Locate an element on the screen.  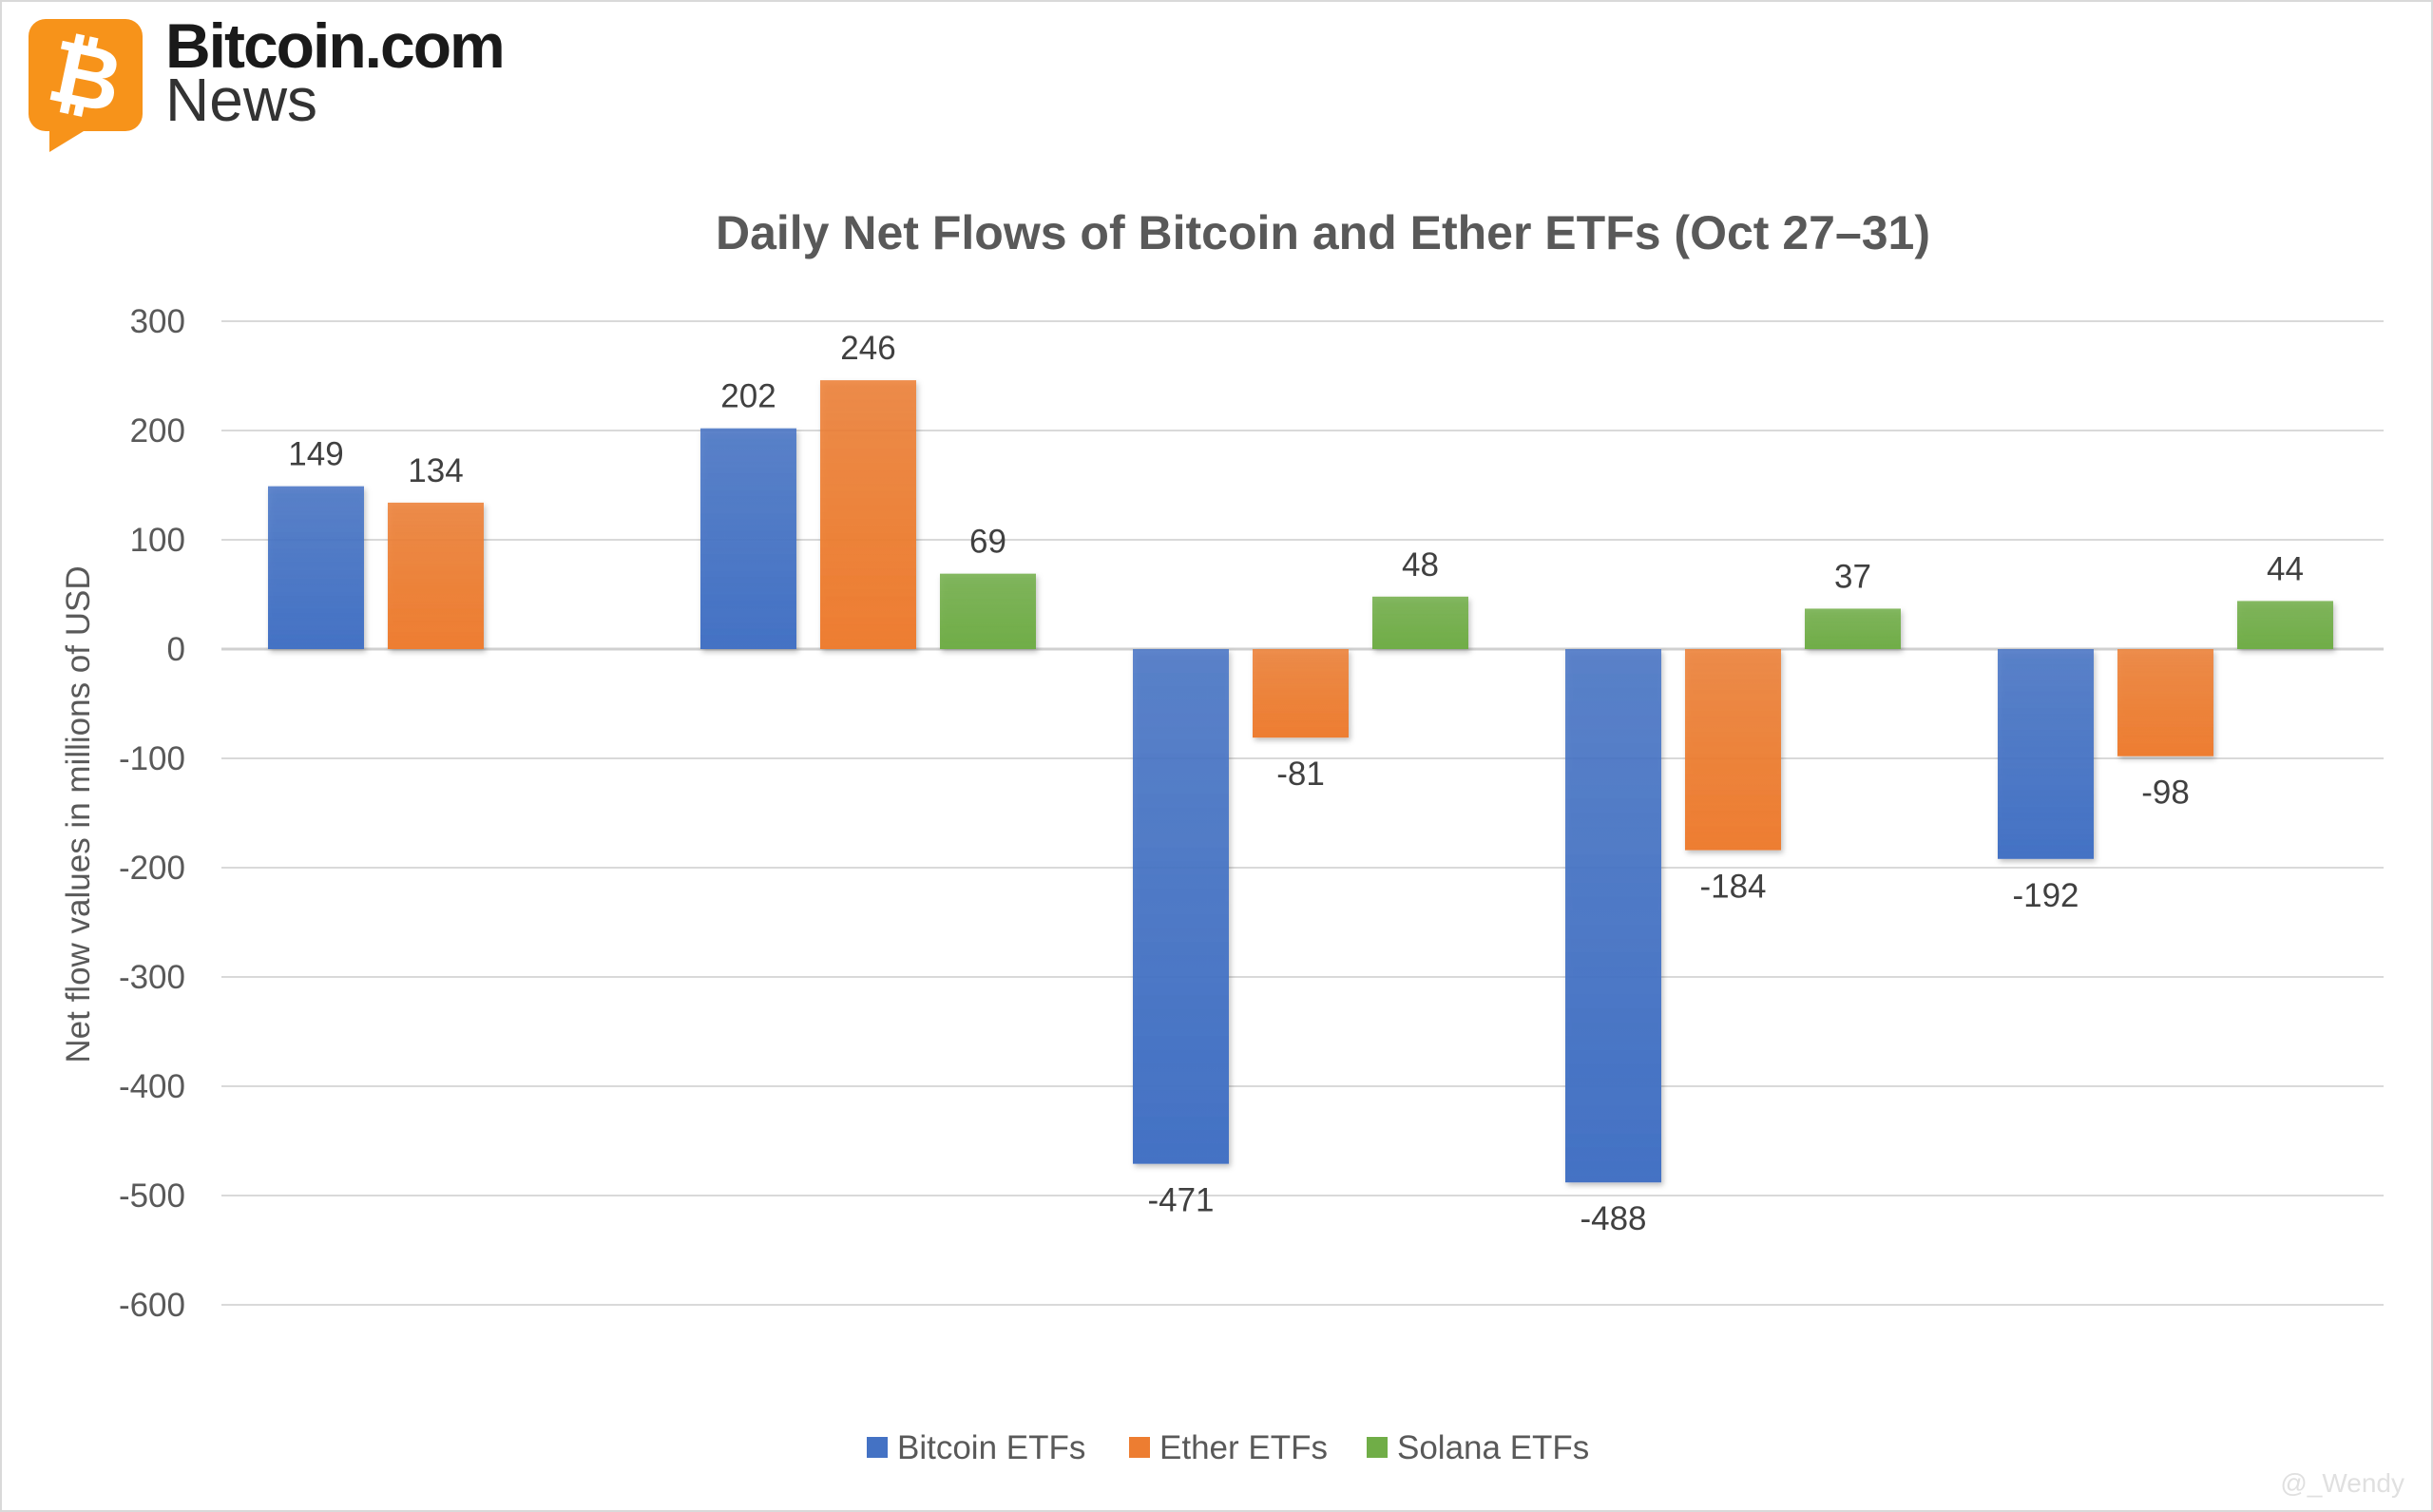
y-tick-label: 0 is located at coordinates (176, 649).